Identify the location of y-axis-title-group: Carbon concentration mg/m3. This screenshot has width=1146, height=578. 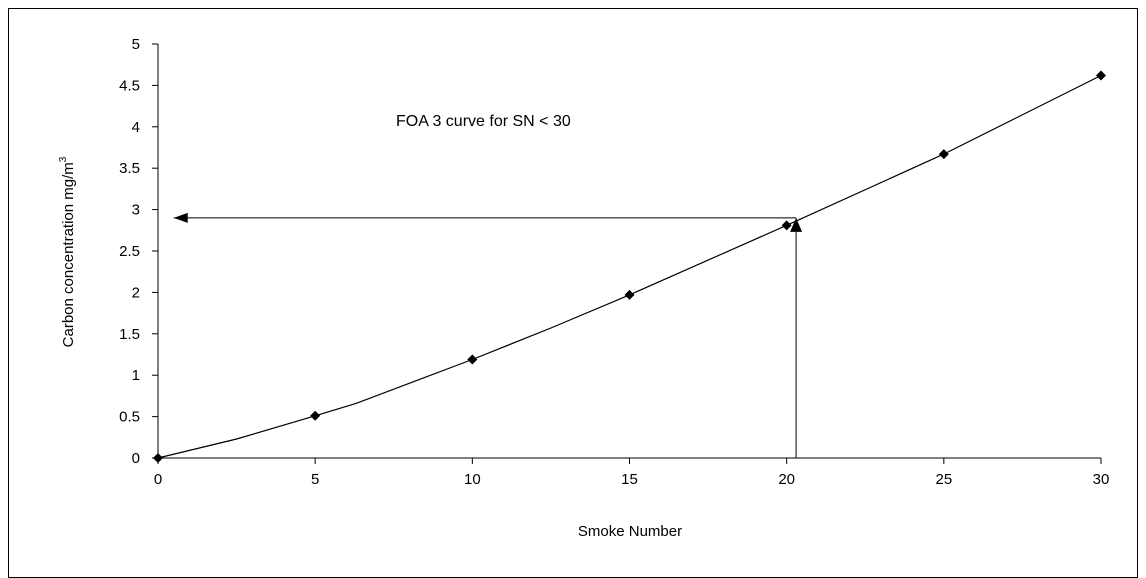
(67, 251).